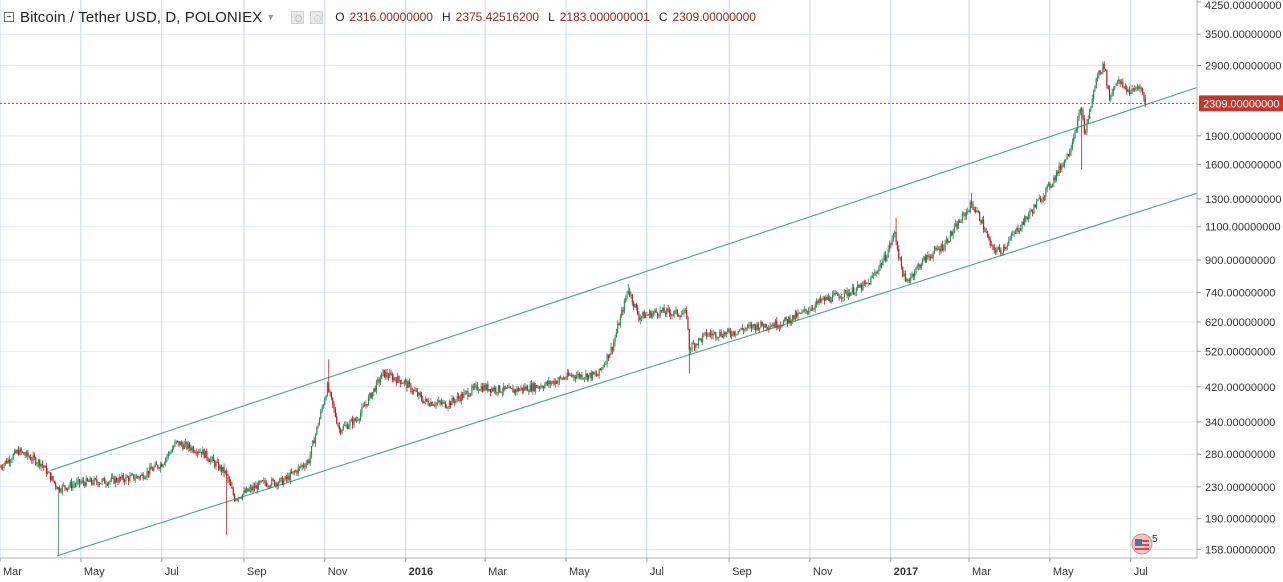 This screenshot has width=1283, height=582. Describe the element at coordinates (1243, 35) in the screenshot. I see `price-axis-tick-label: 3500.00000000` at that location.